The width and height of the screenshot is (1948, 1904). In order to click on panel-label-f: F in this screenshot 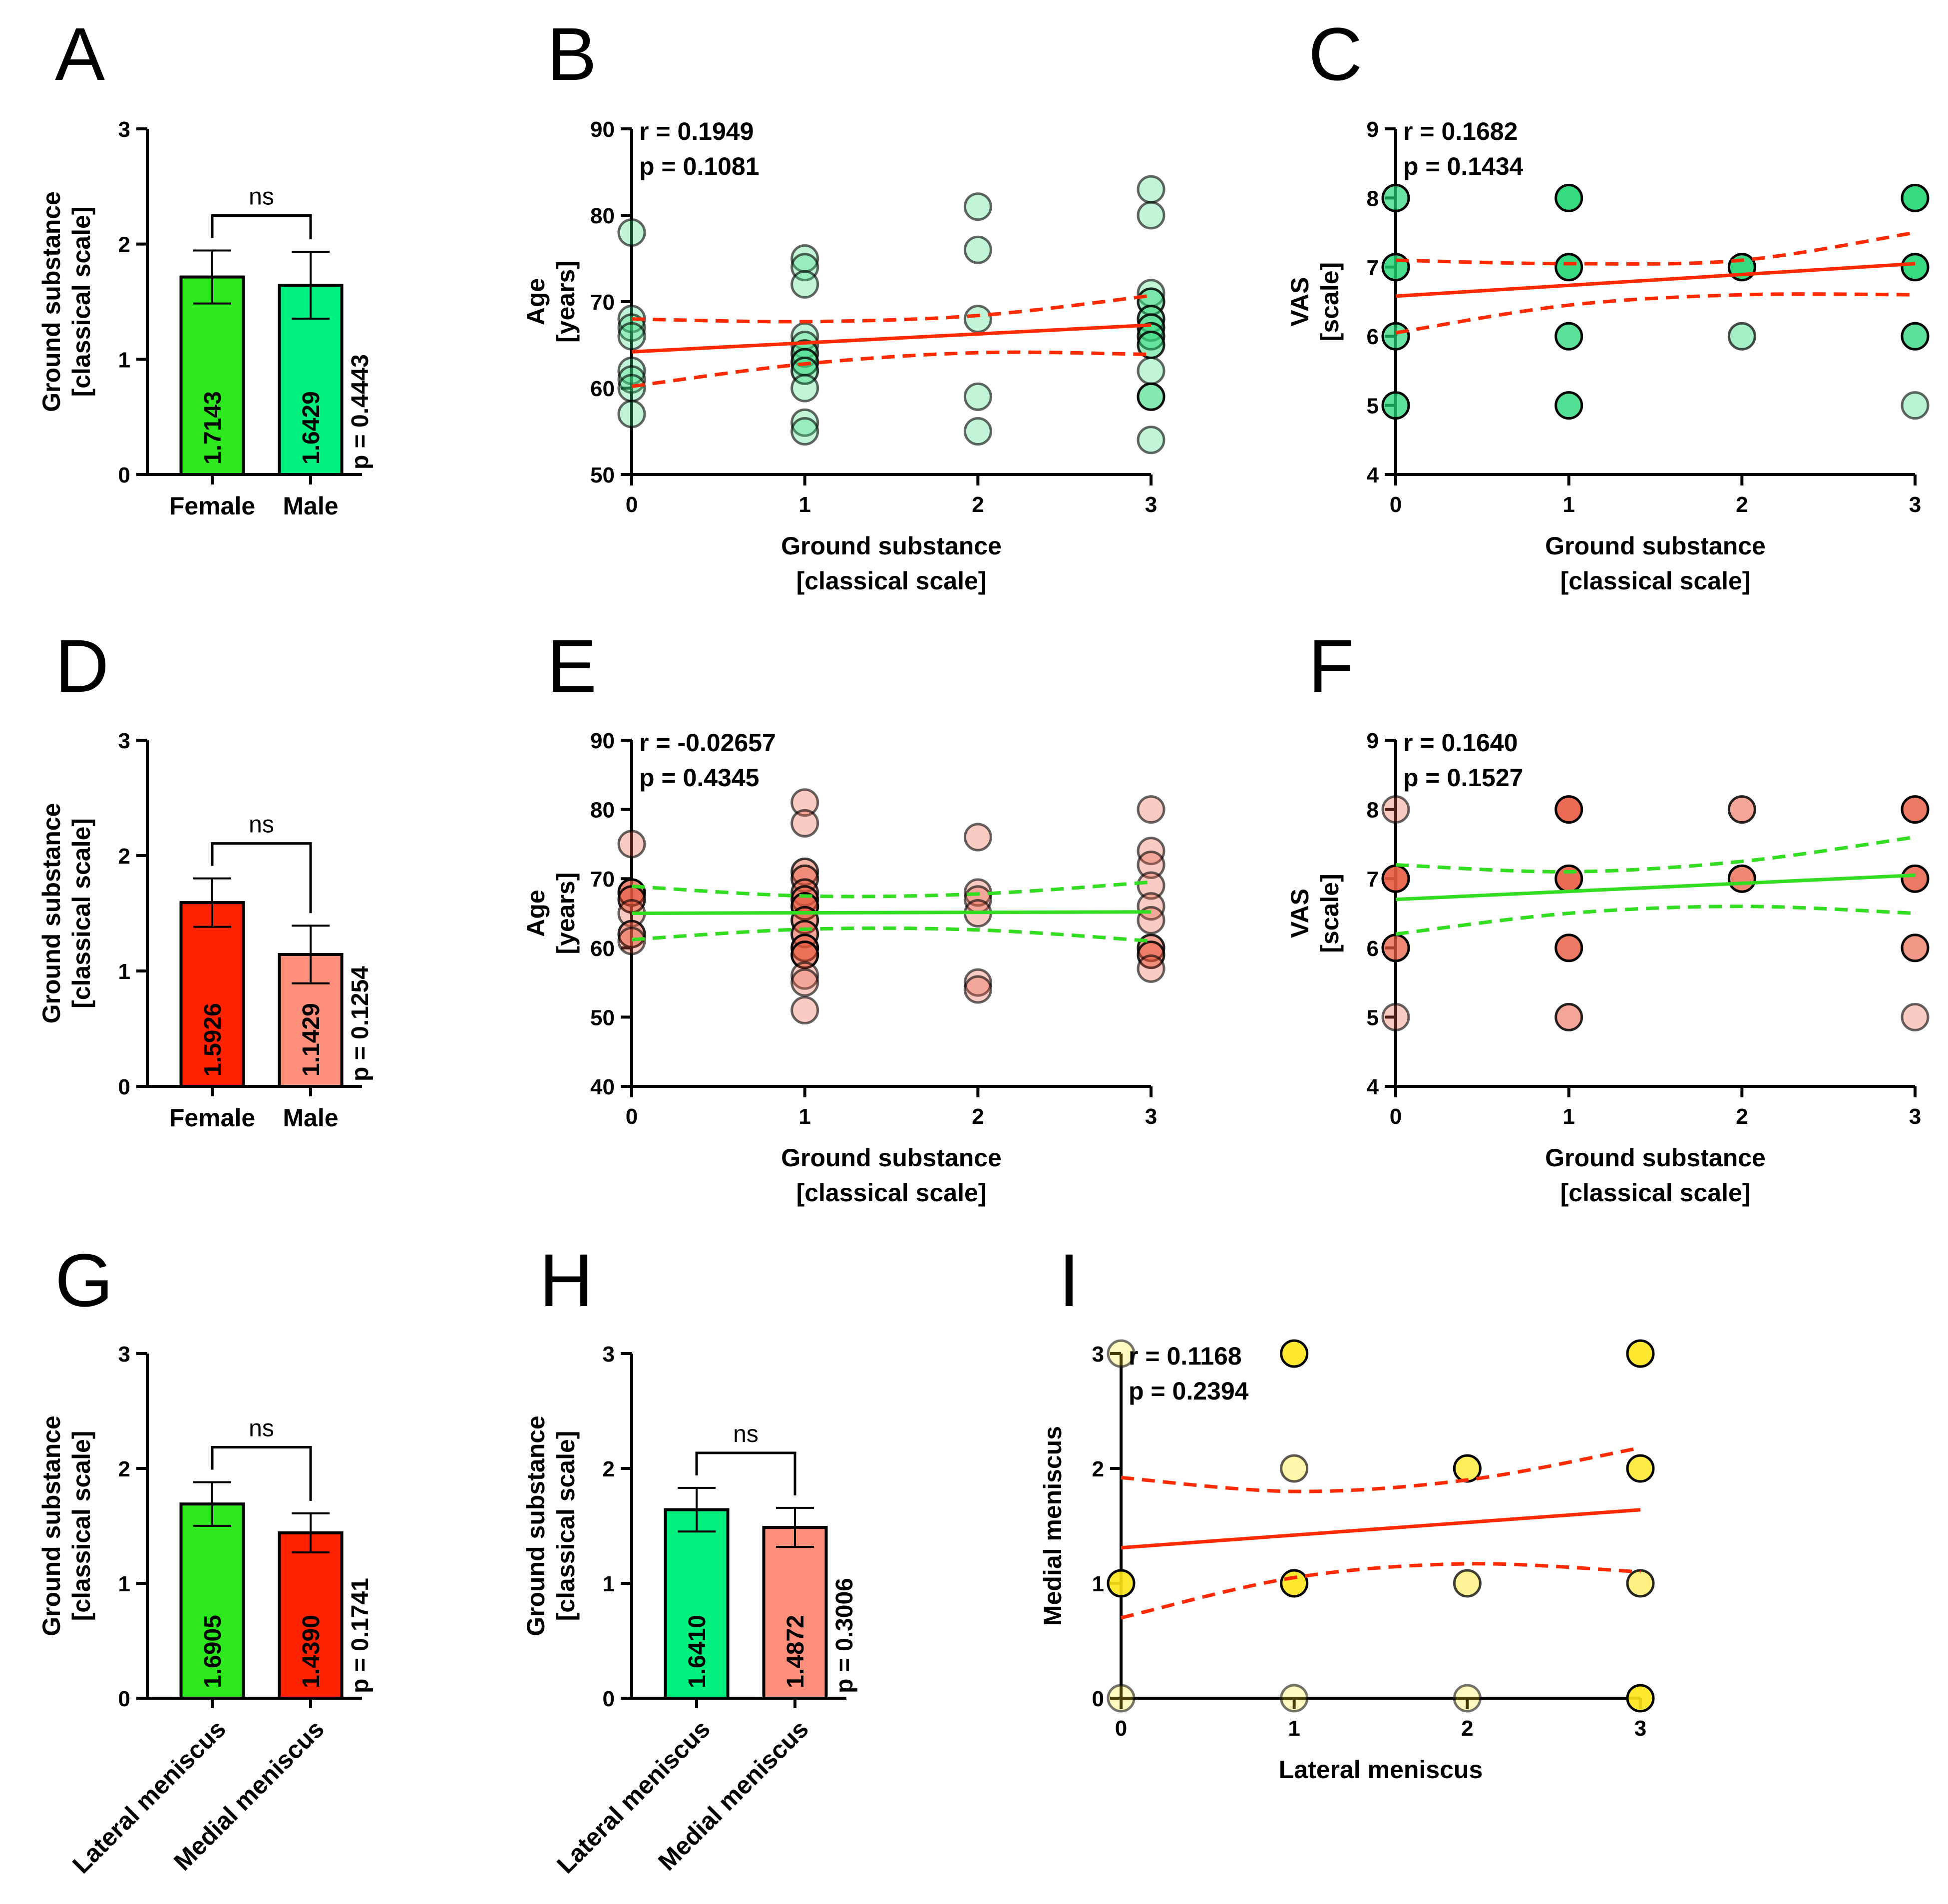, I will do `click(1331, 666)`.